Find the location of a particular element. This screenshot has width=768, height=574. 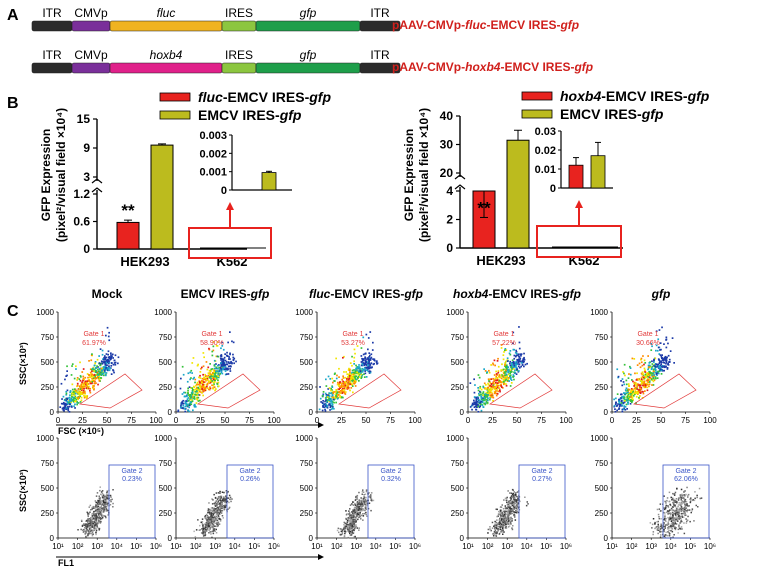

segment-label: ITR is located at coordinates (380, 13).